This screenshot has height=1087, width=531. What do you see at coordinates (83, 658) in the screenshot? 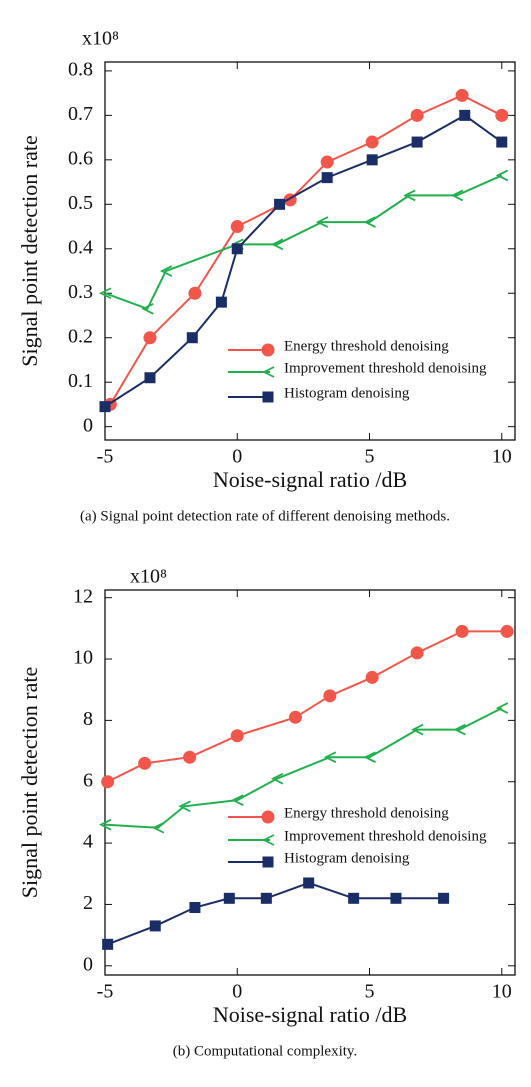
I see `y-tick-label: 10` at bounding box center [83, 658].